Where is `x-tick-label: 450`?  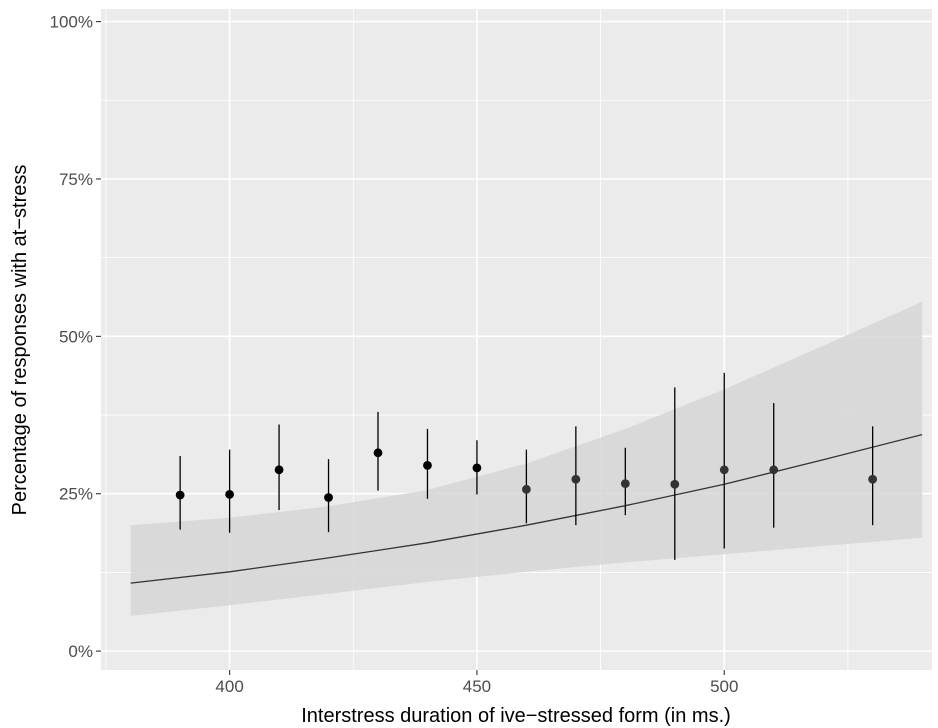
x-tick-label: 450 is located at coordinates (477, 686).